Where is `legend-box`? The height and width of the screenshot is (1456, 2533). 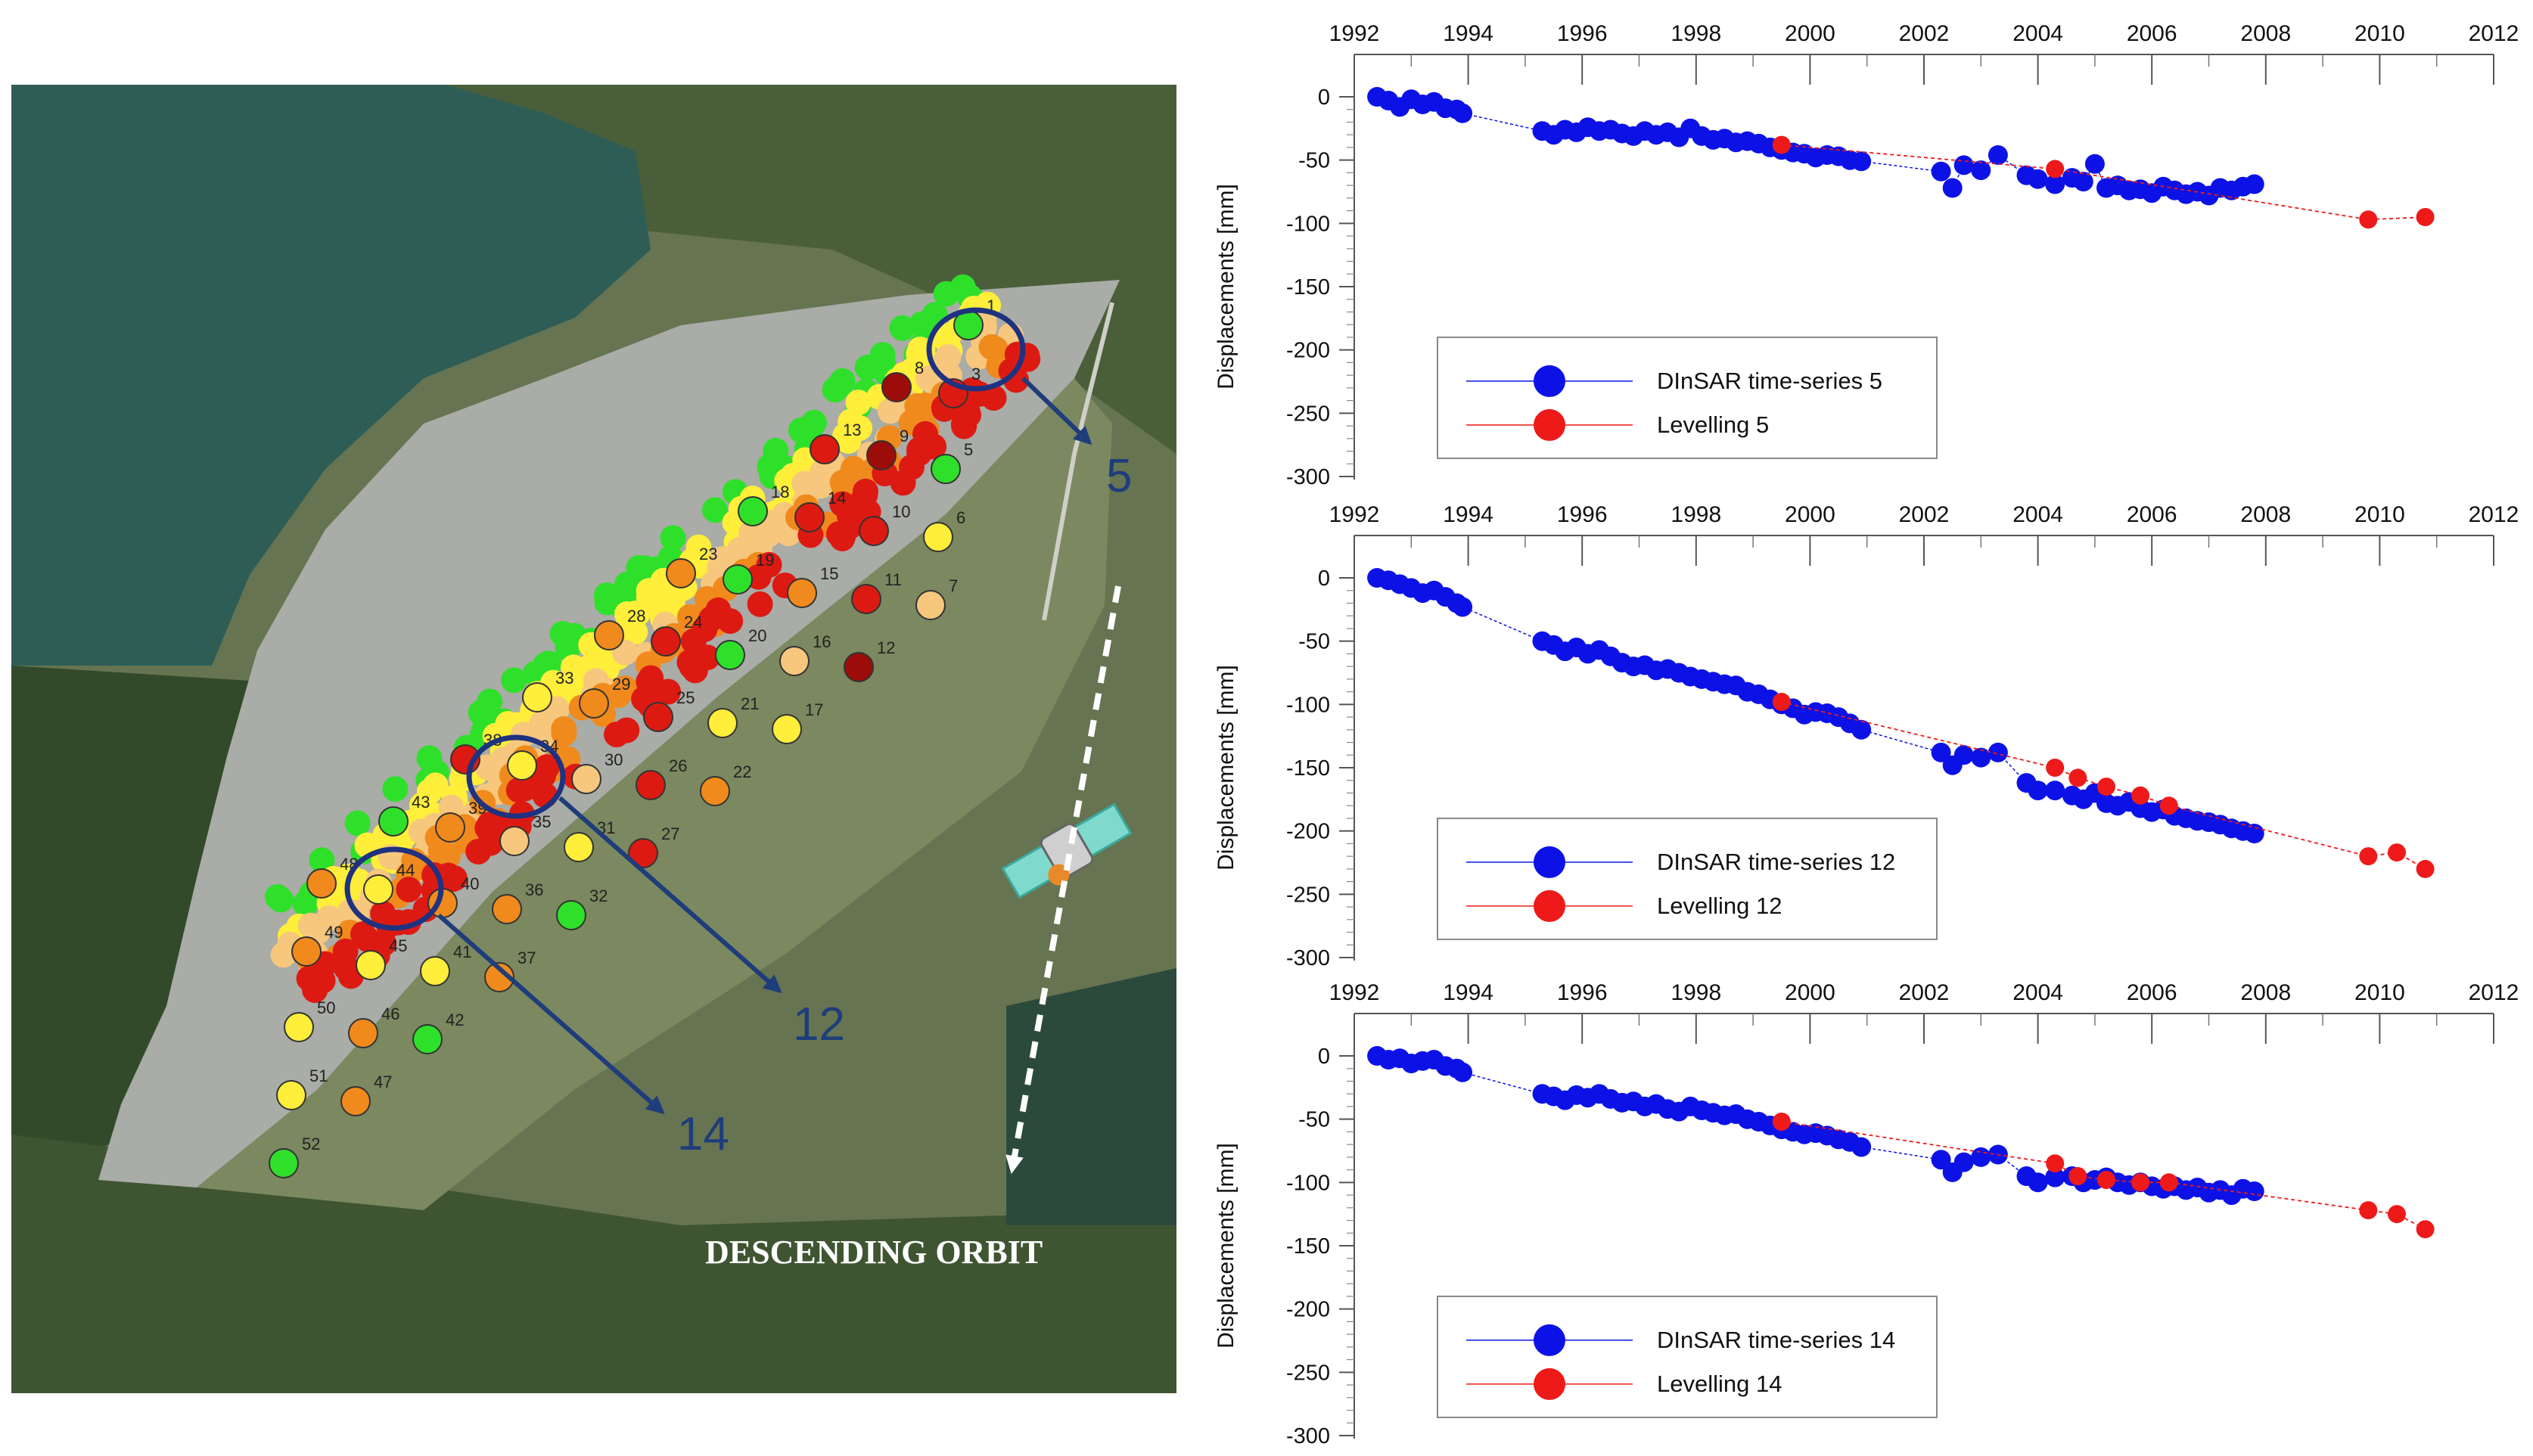 legend-box is located at coordinates (1687, 878).